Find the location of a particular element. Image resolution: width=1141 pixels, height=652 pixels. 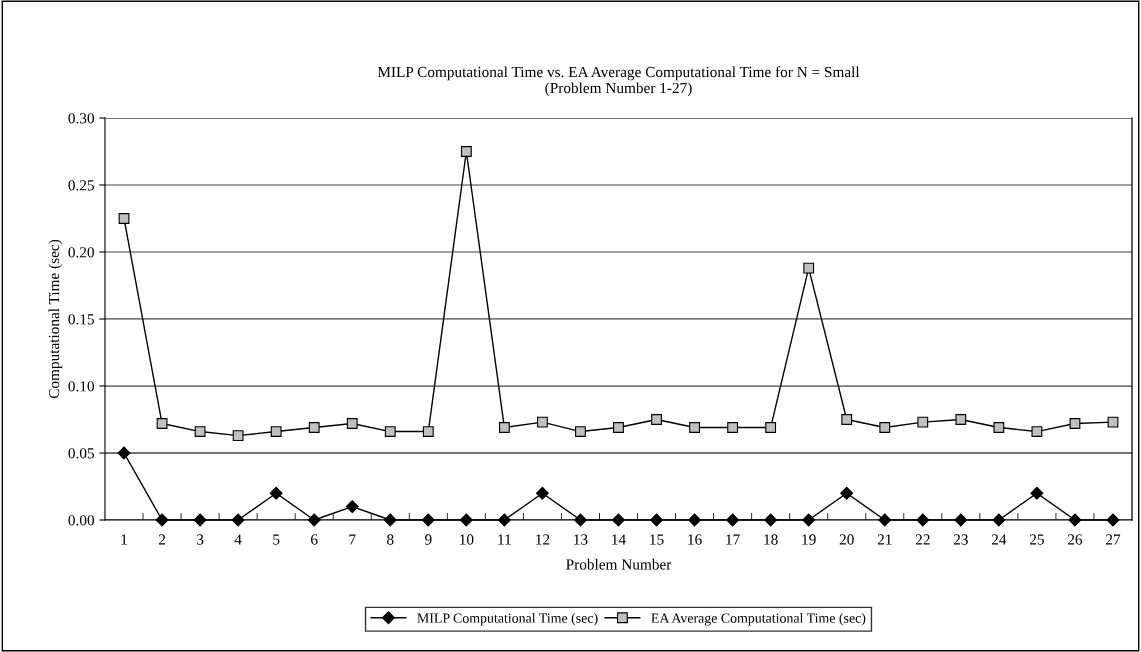

x-tick-label: 21 is located at coordinates (884, 539).